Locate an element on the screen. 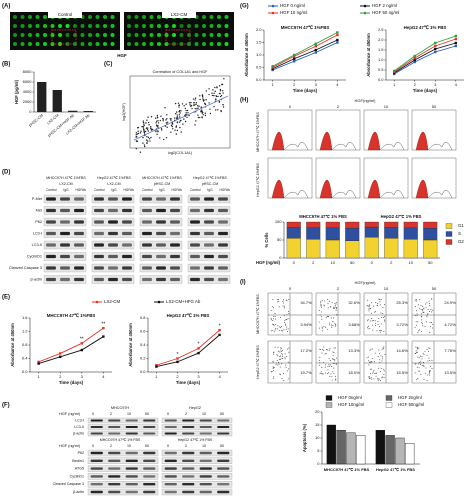 The height and width of the screenshot is (500, 468). x-tick-label: 10 is located at coordinates (333, 262).